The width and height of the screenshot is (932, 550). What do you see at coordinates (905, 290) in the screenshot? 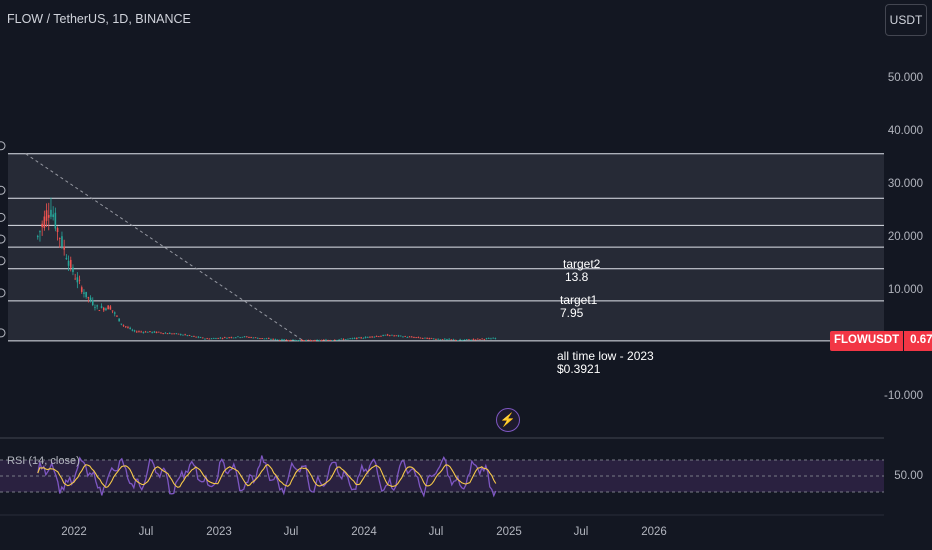
I see `price-tick: 10.000` at bounding box center [905, 290].